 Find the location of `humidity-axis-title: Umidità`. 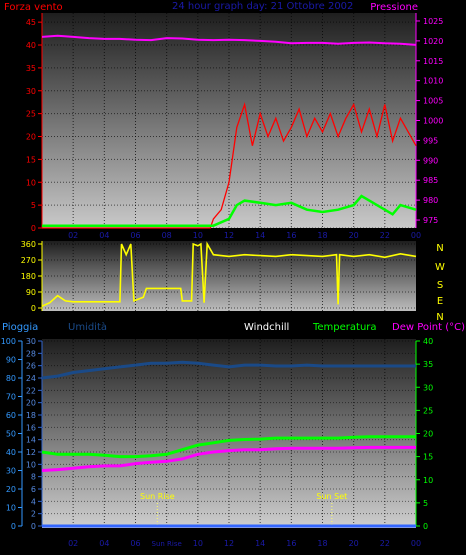

humidity-axis-title: Umidità is located at coordinates (87, 327).